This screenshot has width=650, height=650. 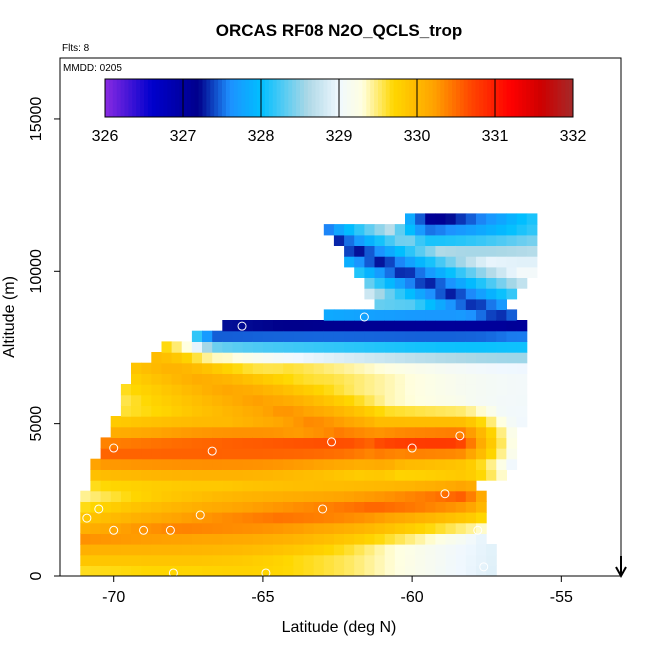 What do you see at coordinates (92, 68) in the screenshot?
I see `mmdd-annotation: MMDD: 0205` at bounding box center [92, 68].